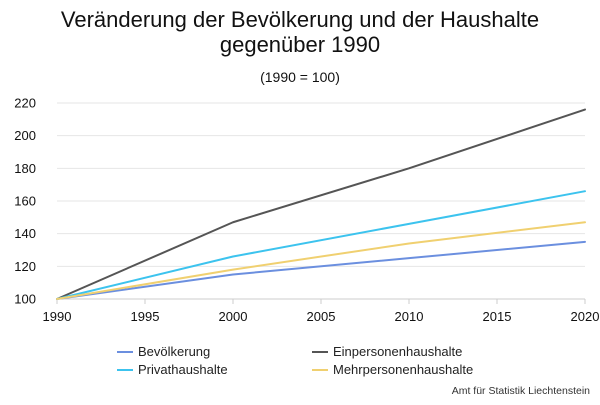 Image resolution: width=600 pixels, height=405 pixels. Describe the element at coordinates (25, 135) in the screenshot. I see `y-tick-label: 200` at that location.